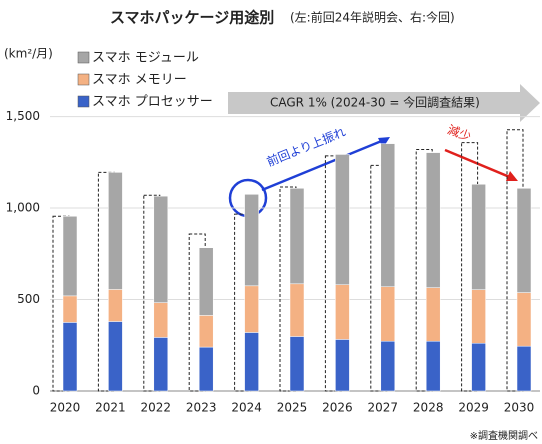 The image size is (542, 444). What do you see at coordinates (201, 408) in the screenshot?
I see `x-tick-label: 2023` at bounding box center [201, 408].